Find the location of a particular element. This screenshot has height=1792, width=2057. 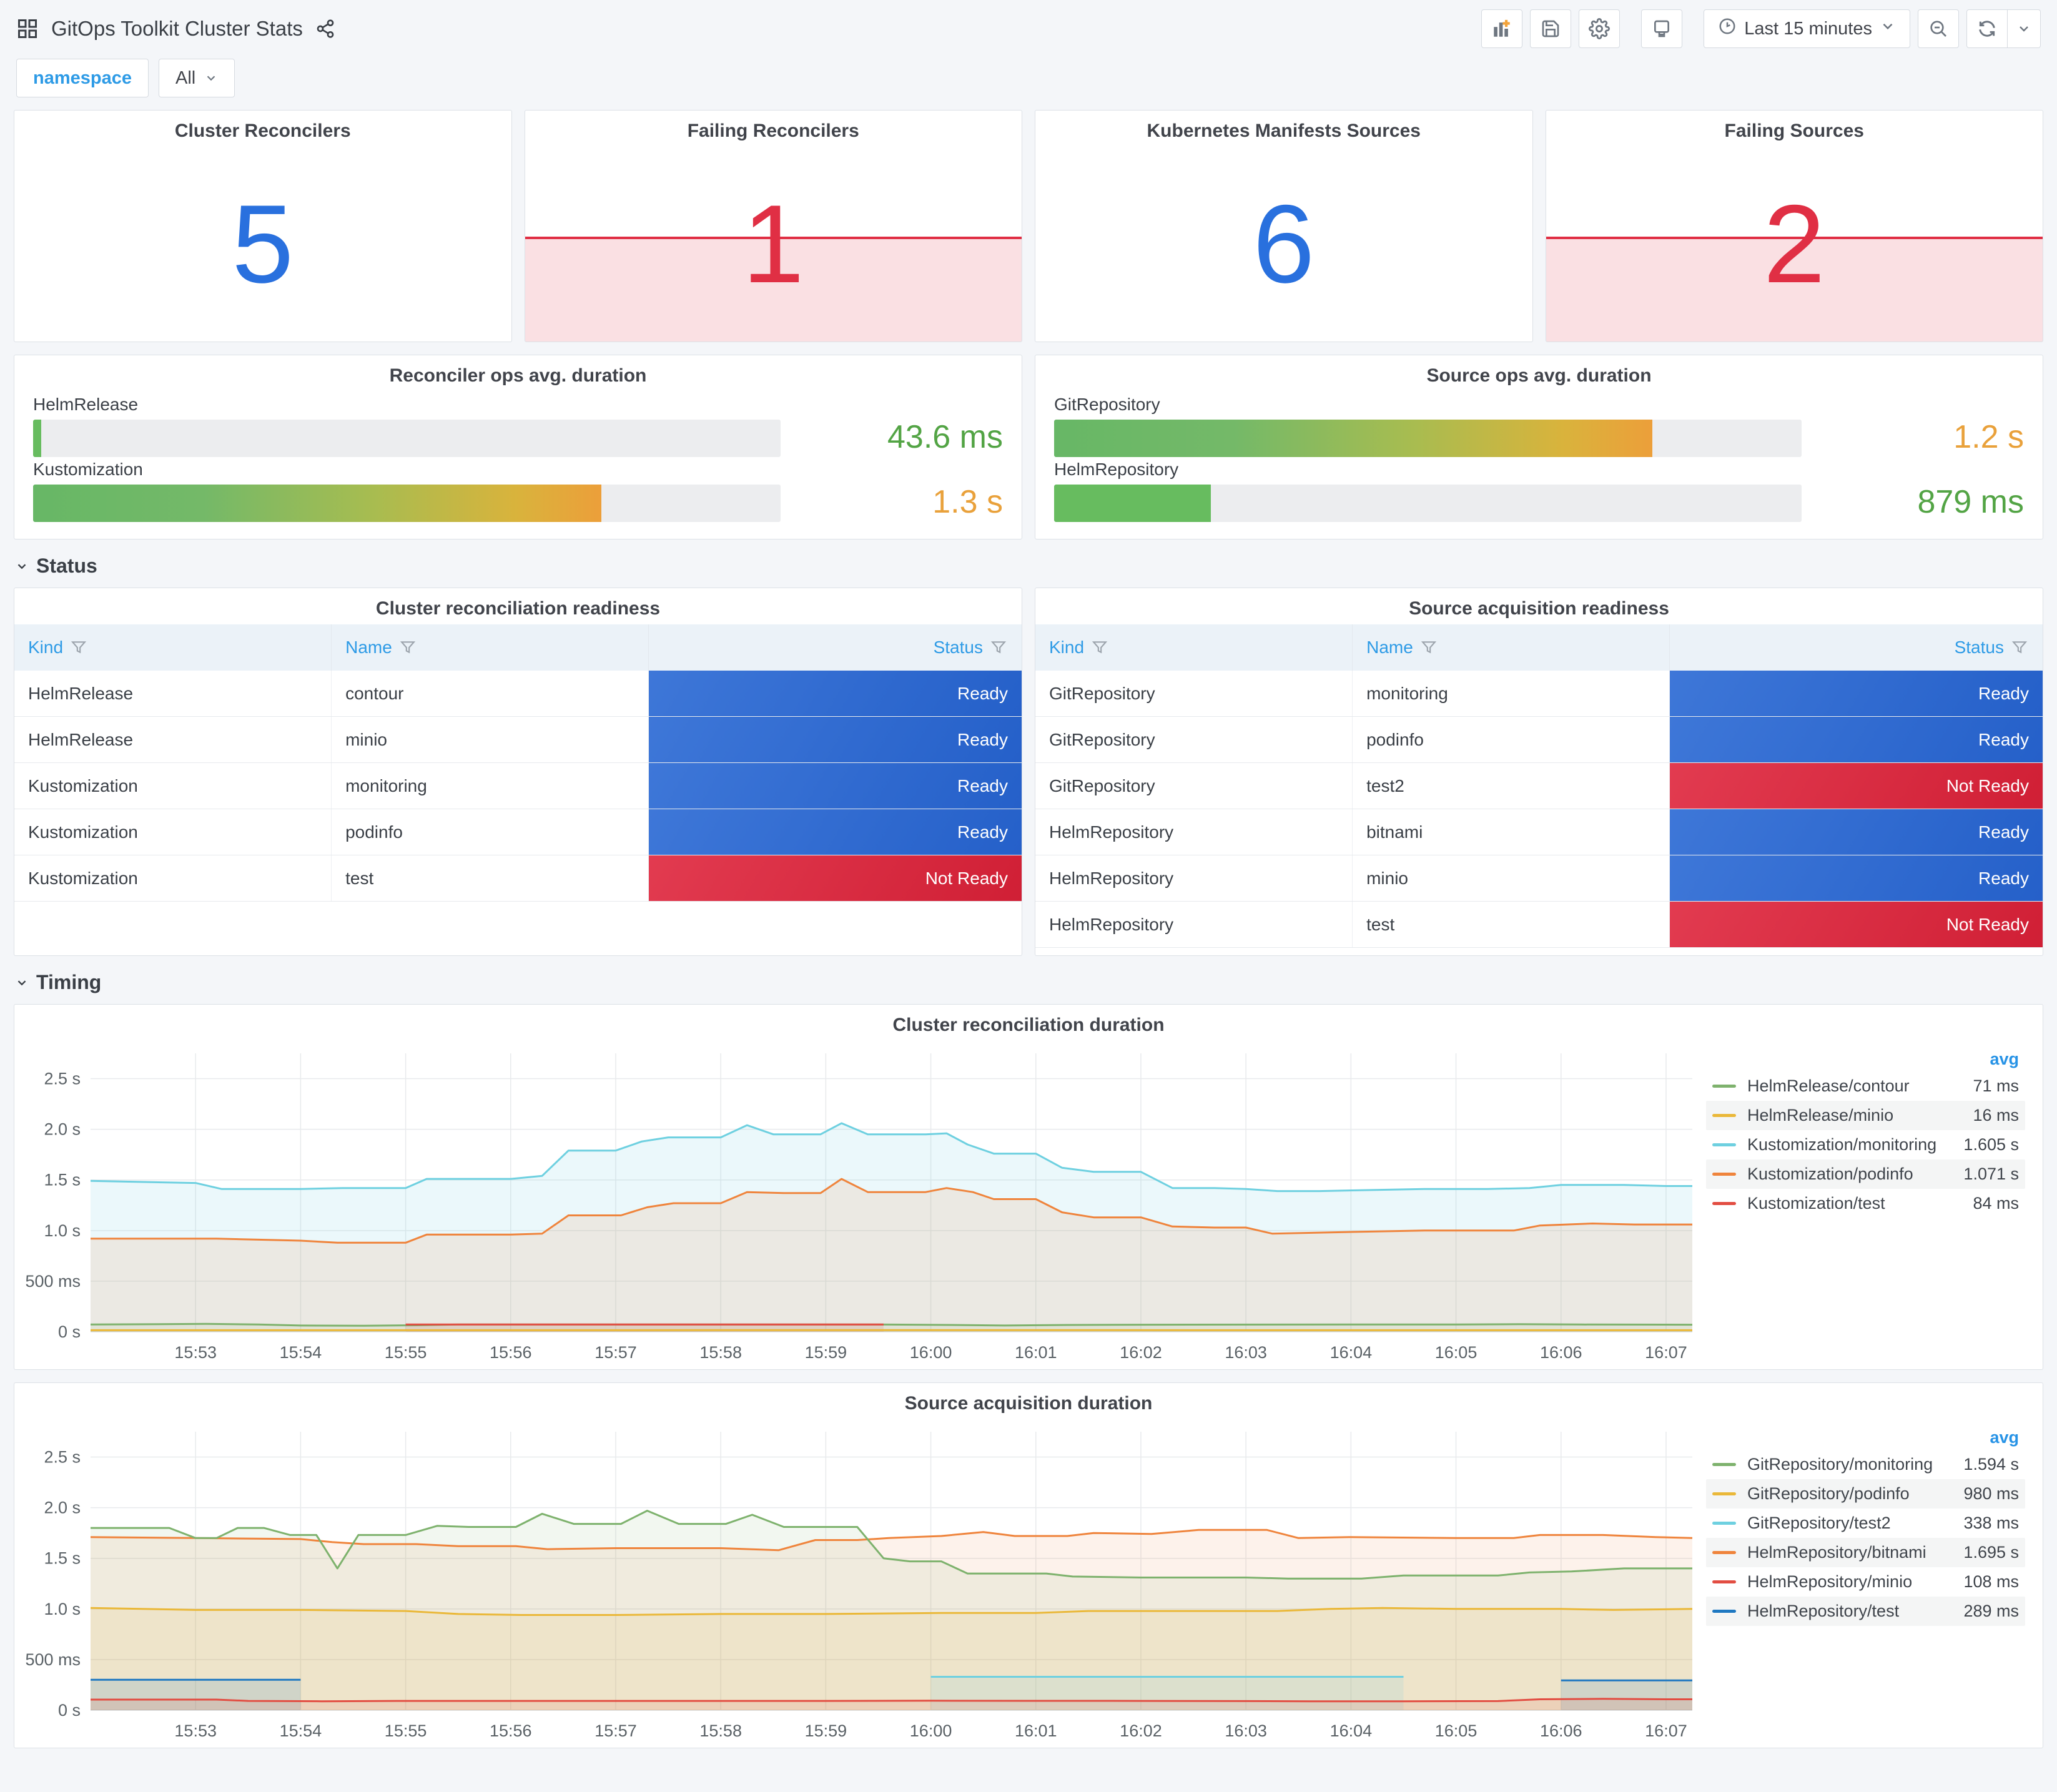

gauge-value: 1.3 s is located at coordinates (968, 501).